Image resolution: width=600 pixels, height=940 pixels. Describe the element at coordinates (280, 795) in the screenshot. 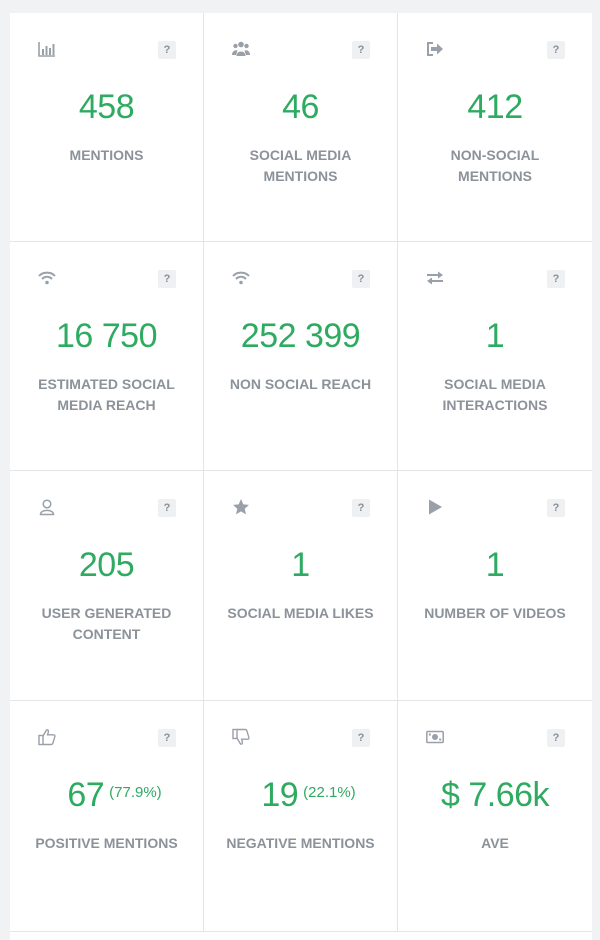

I see `stat-count: 19` at that location.